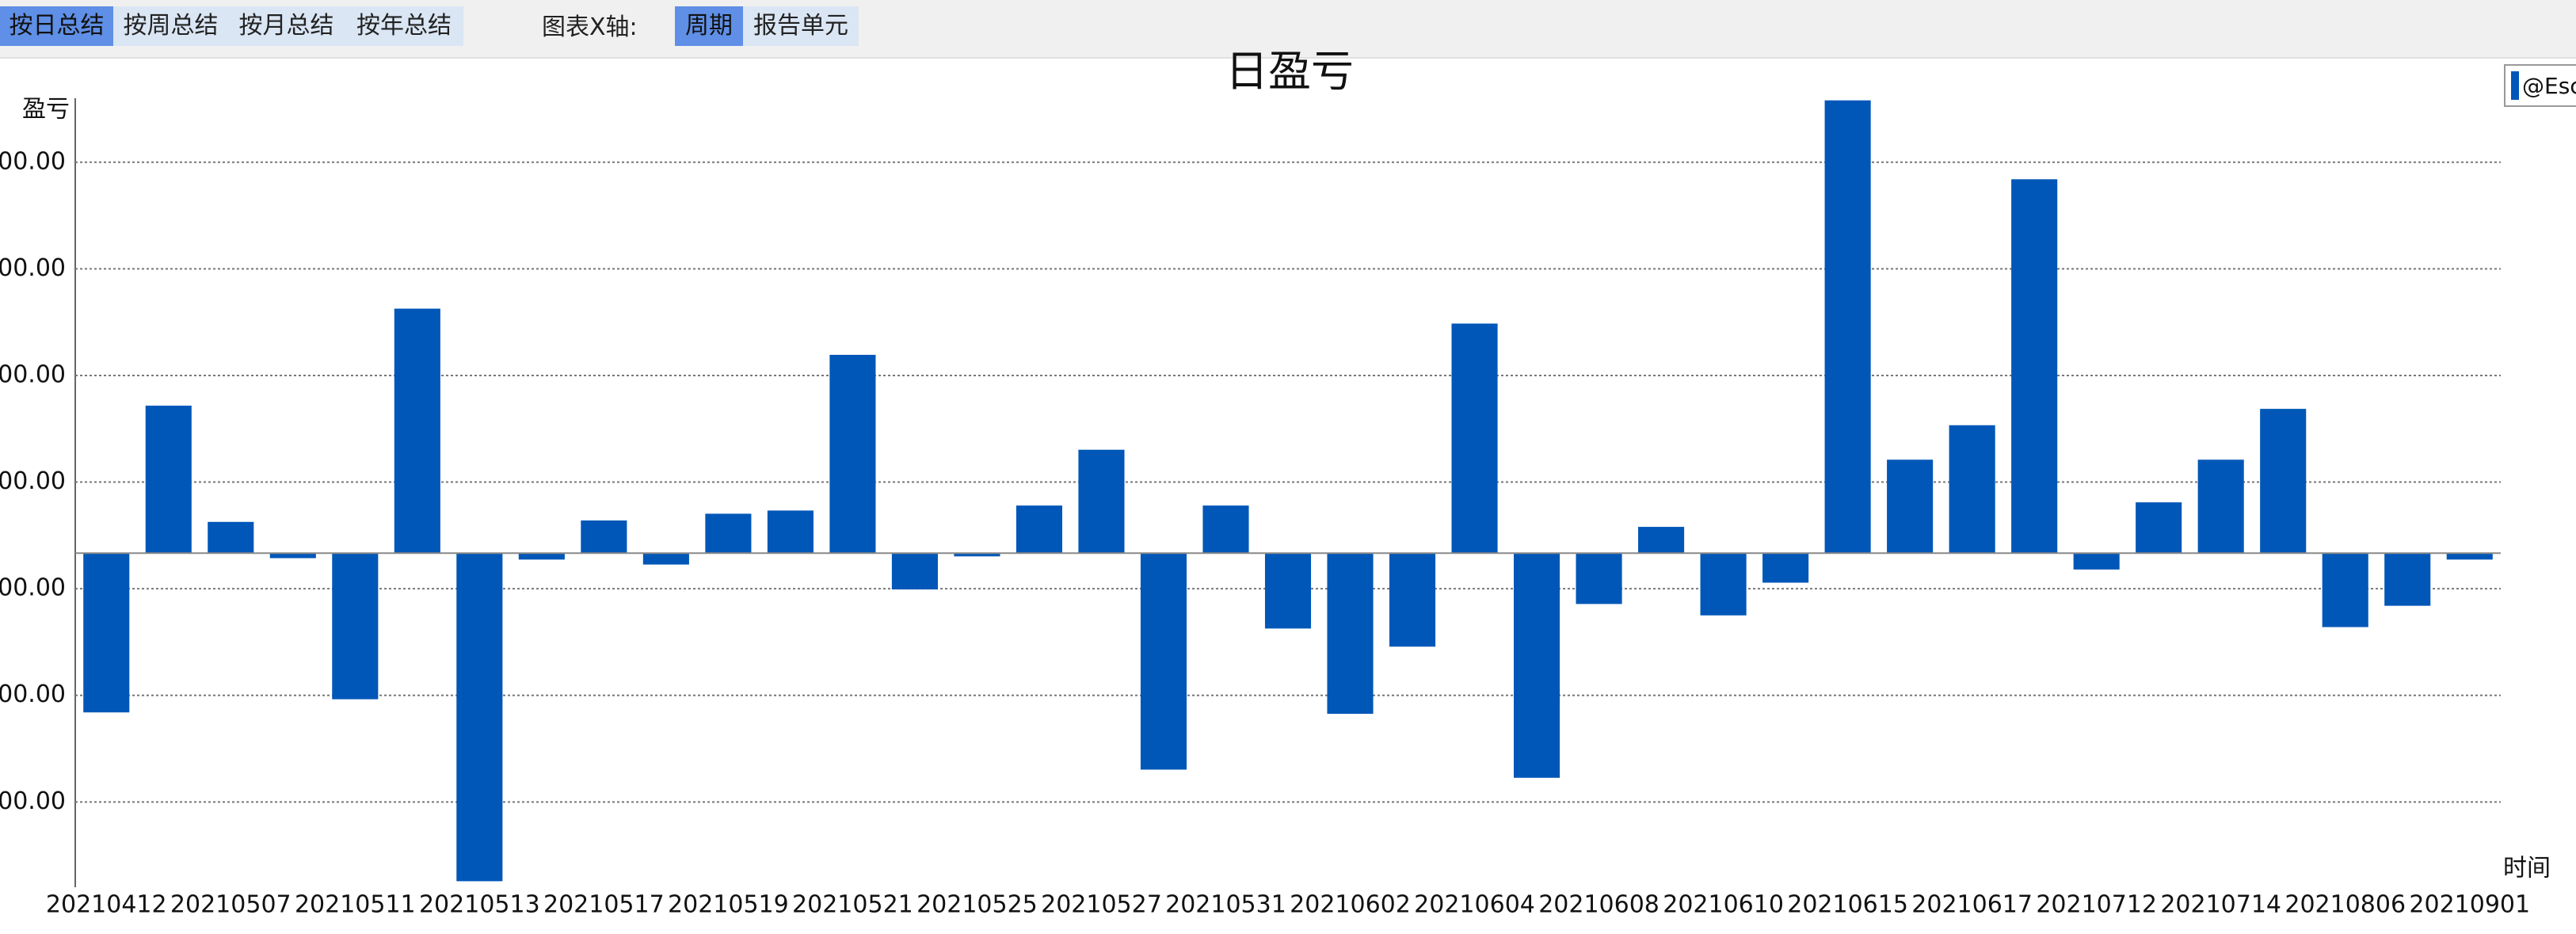  What do you see at coordinates (1972, 905) in the screenshot?
I see `x-tick-label: 20210617` at bounding box center [1972, 905].